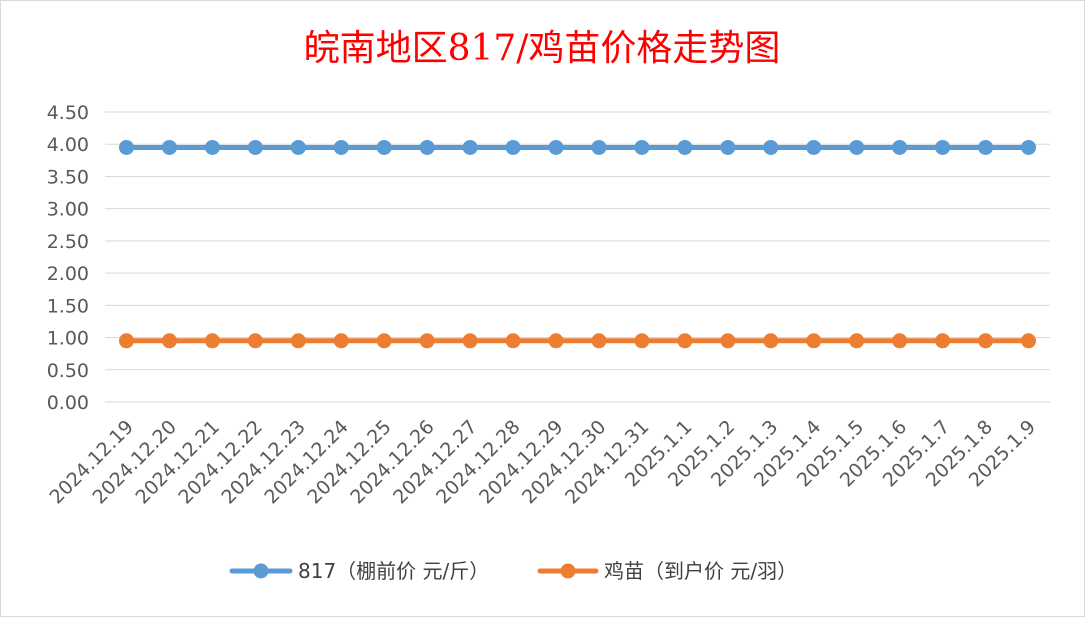  I want to click on legend-label: 817（棚前价 元/斤）, so click(393, 571).